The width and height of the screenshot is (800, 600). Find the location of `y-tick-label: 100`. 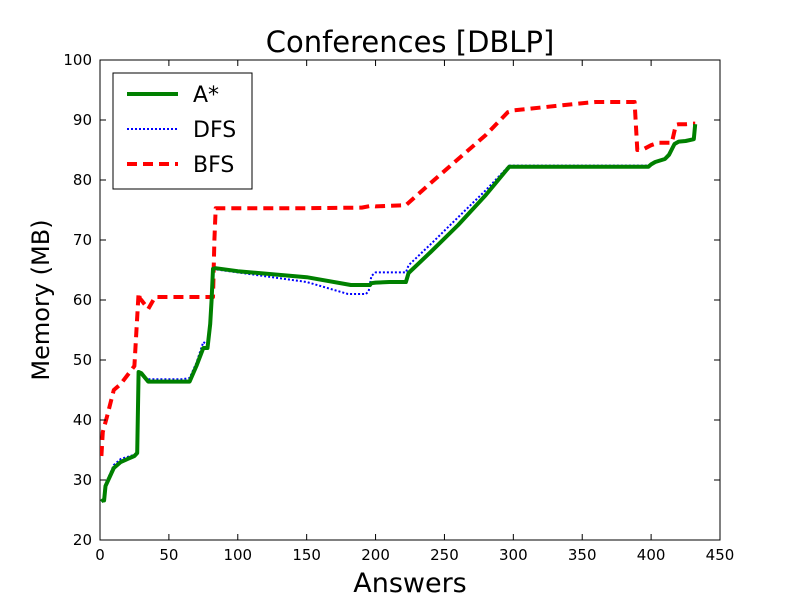

y-tick-label: 100 is located at coordinates (77, 60).